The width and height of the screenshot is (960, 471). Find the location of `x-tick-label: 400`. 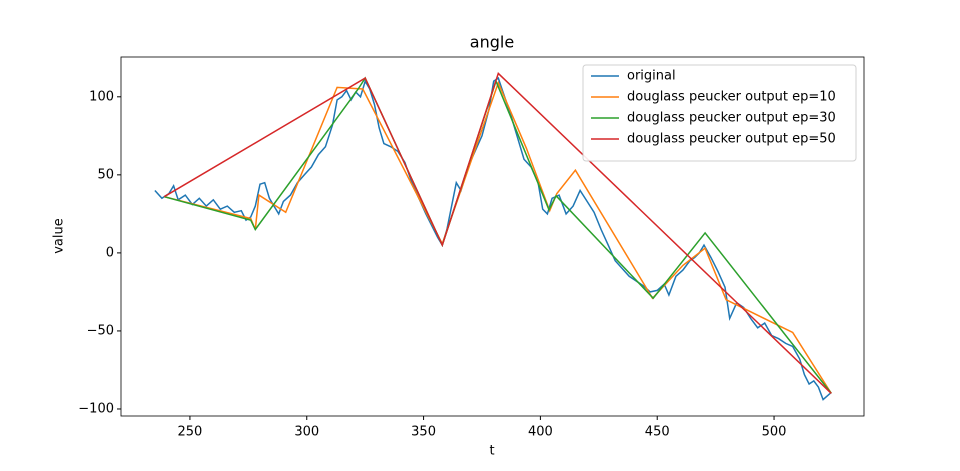

x-tick-label: 400 is located at coordinates (540, 432).